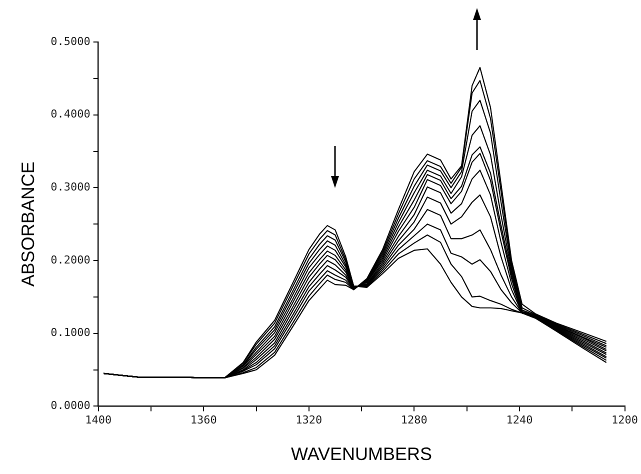  What do you see at coordinates (625, 420) in the screenshot?
I see `x-tick-label: 1200` at bounding box center [625, 420].